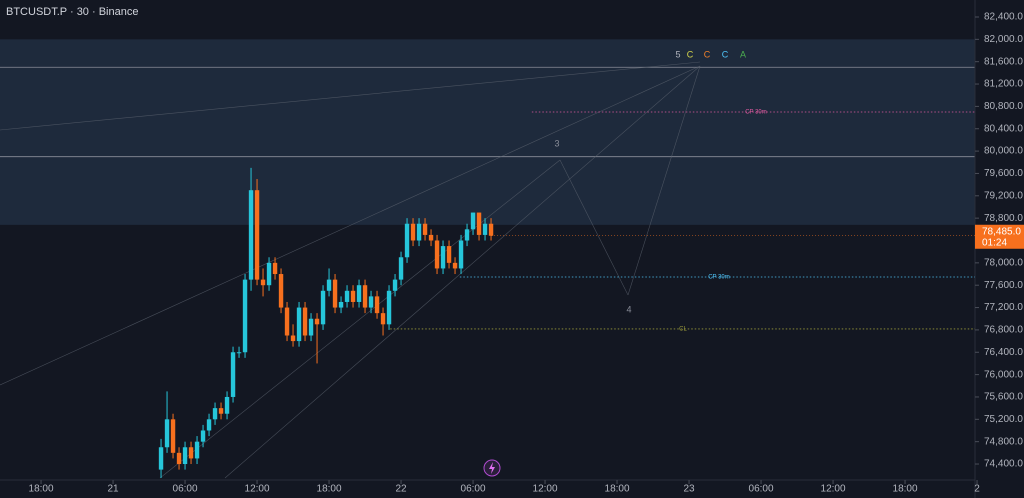 The image size is (1024, 498). I want to click on y-tick-label: 77,200.0, so click(1003, 307).